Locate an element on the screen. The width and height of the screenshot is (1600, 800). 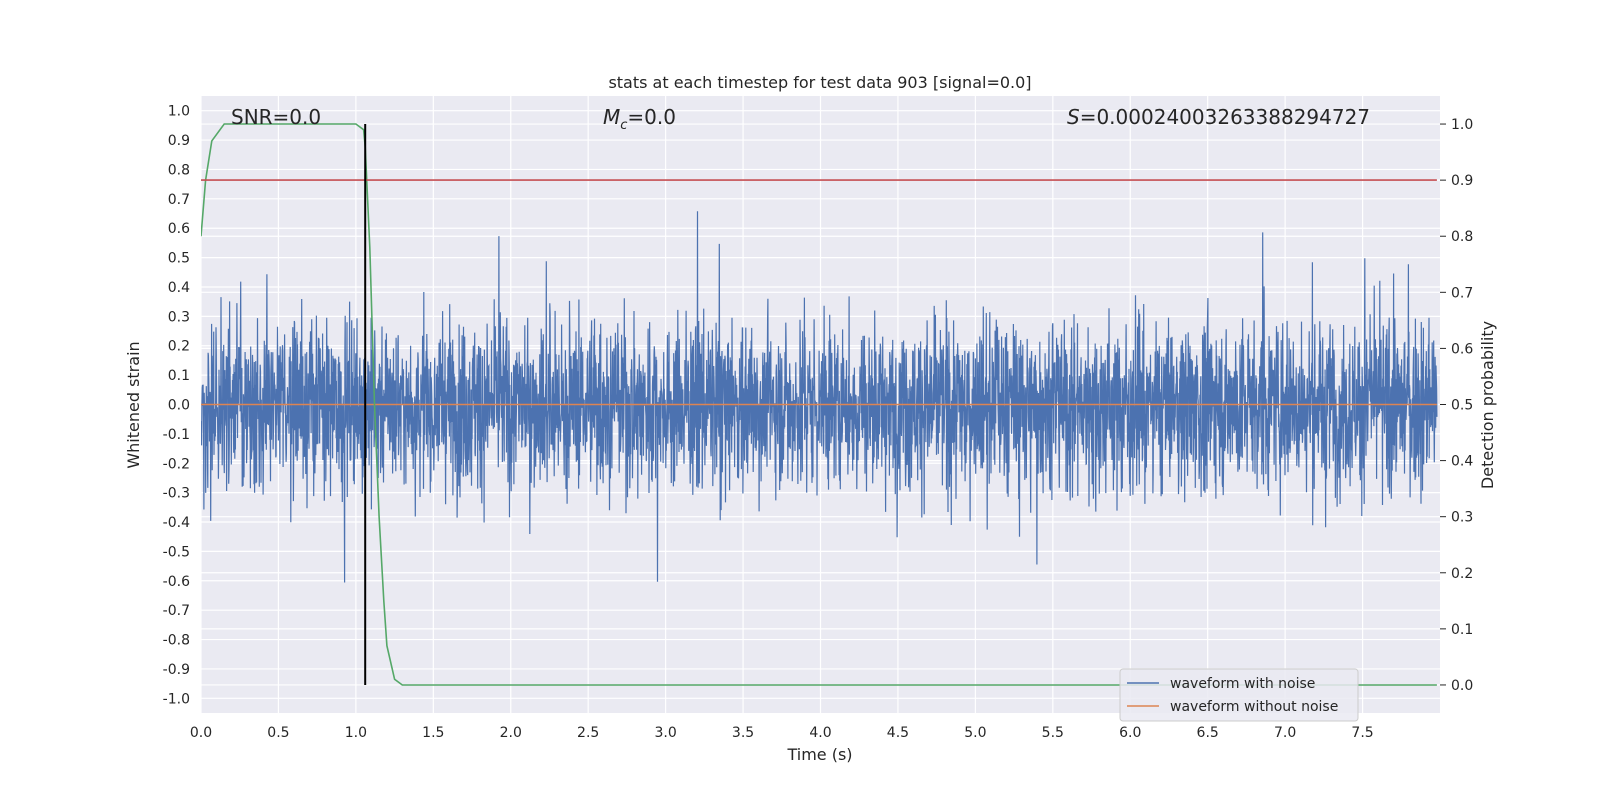
legend-box is located at coordinates (1239, 695).